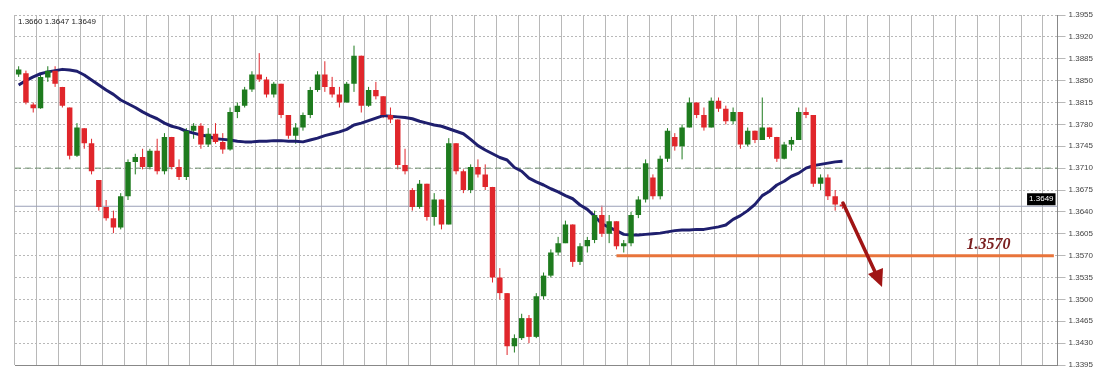 This screenshot has height=375, width=1100. Describe the element at coordinates (1081, 15) in the screenshot. I see `y-tick-label: 1.3955` at that location.